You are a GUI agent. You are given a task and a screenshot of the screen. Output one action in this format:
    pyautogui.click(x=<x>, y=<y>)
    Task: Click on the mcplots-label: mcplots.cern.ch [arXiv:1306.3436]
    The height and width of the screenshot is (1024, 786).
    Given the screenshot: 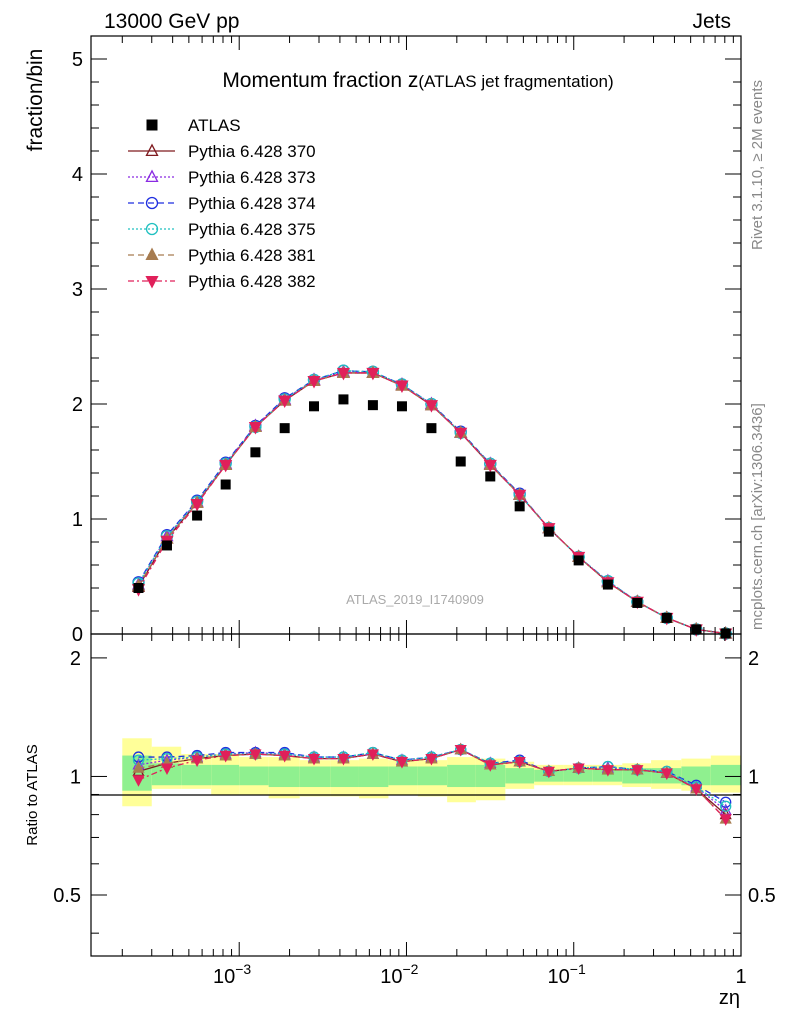 What is the action you would take?
    pyautogui.click(x=757, y=516)
    